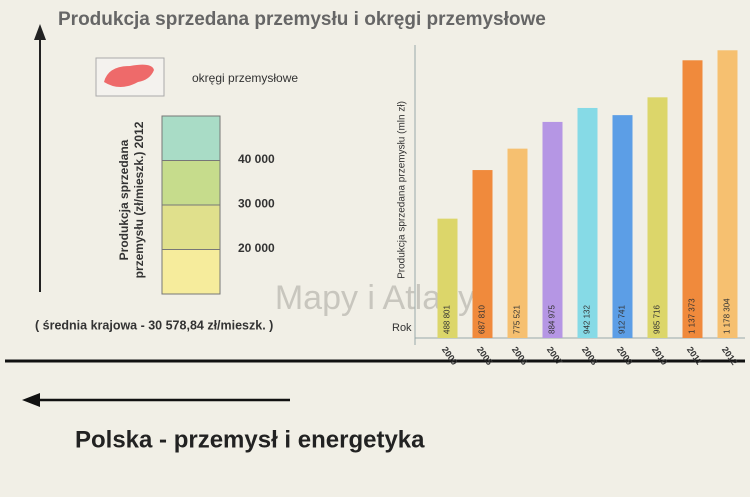 This screenshot has width=750, height=497. Describe the element at coordinates (555, 356) in the screenshot. I see `x-tick-label: 2007` at that location.